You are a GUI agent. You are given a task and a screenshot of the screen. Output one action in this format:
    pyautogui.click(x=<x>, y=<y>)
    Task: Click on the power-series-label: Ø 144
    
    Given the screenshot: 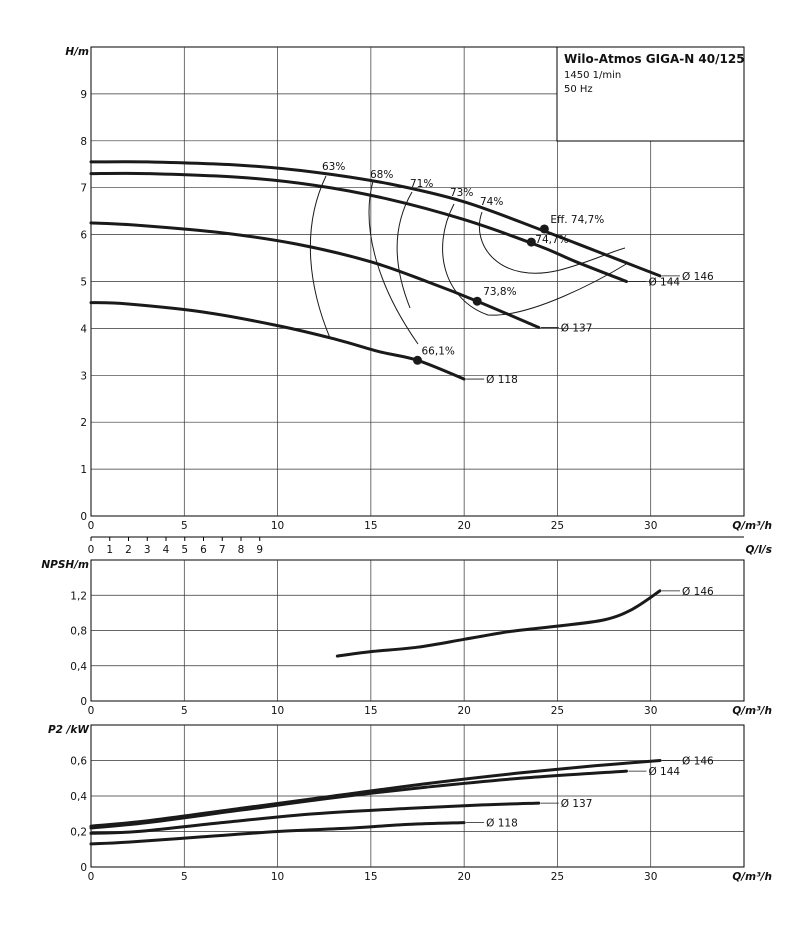 What is the action you would take?
    pyautogui.click(x=664, y=772)
    